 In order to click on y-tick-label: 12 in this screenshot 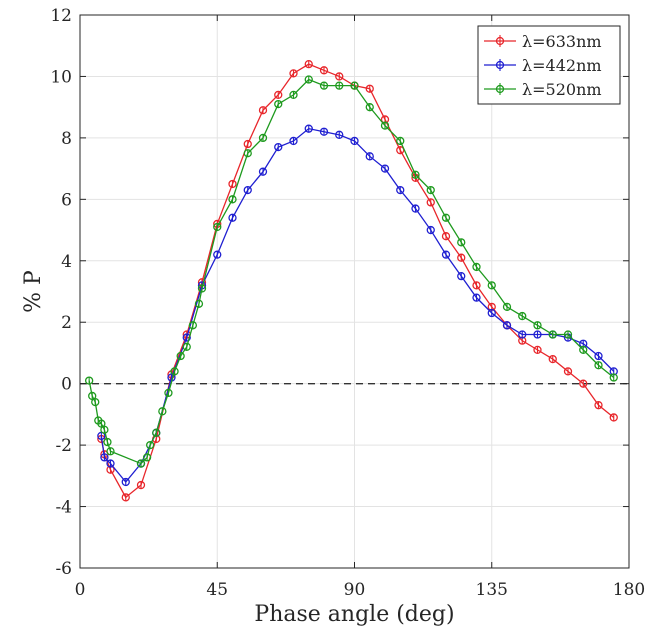, I will do `click(61, 16)`.